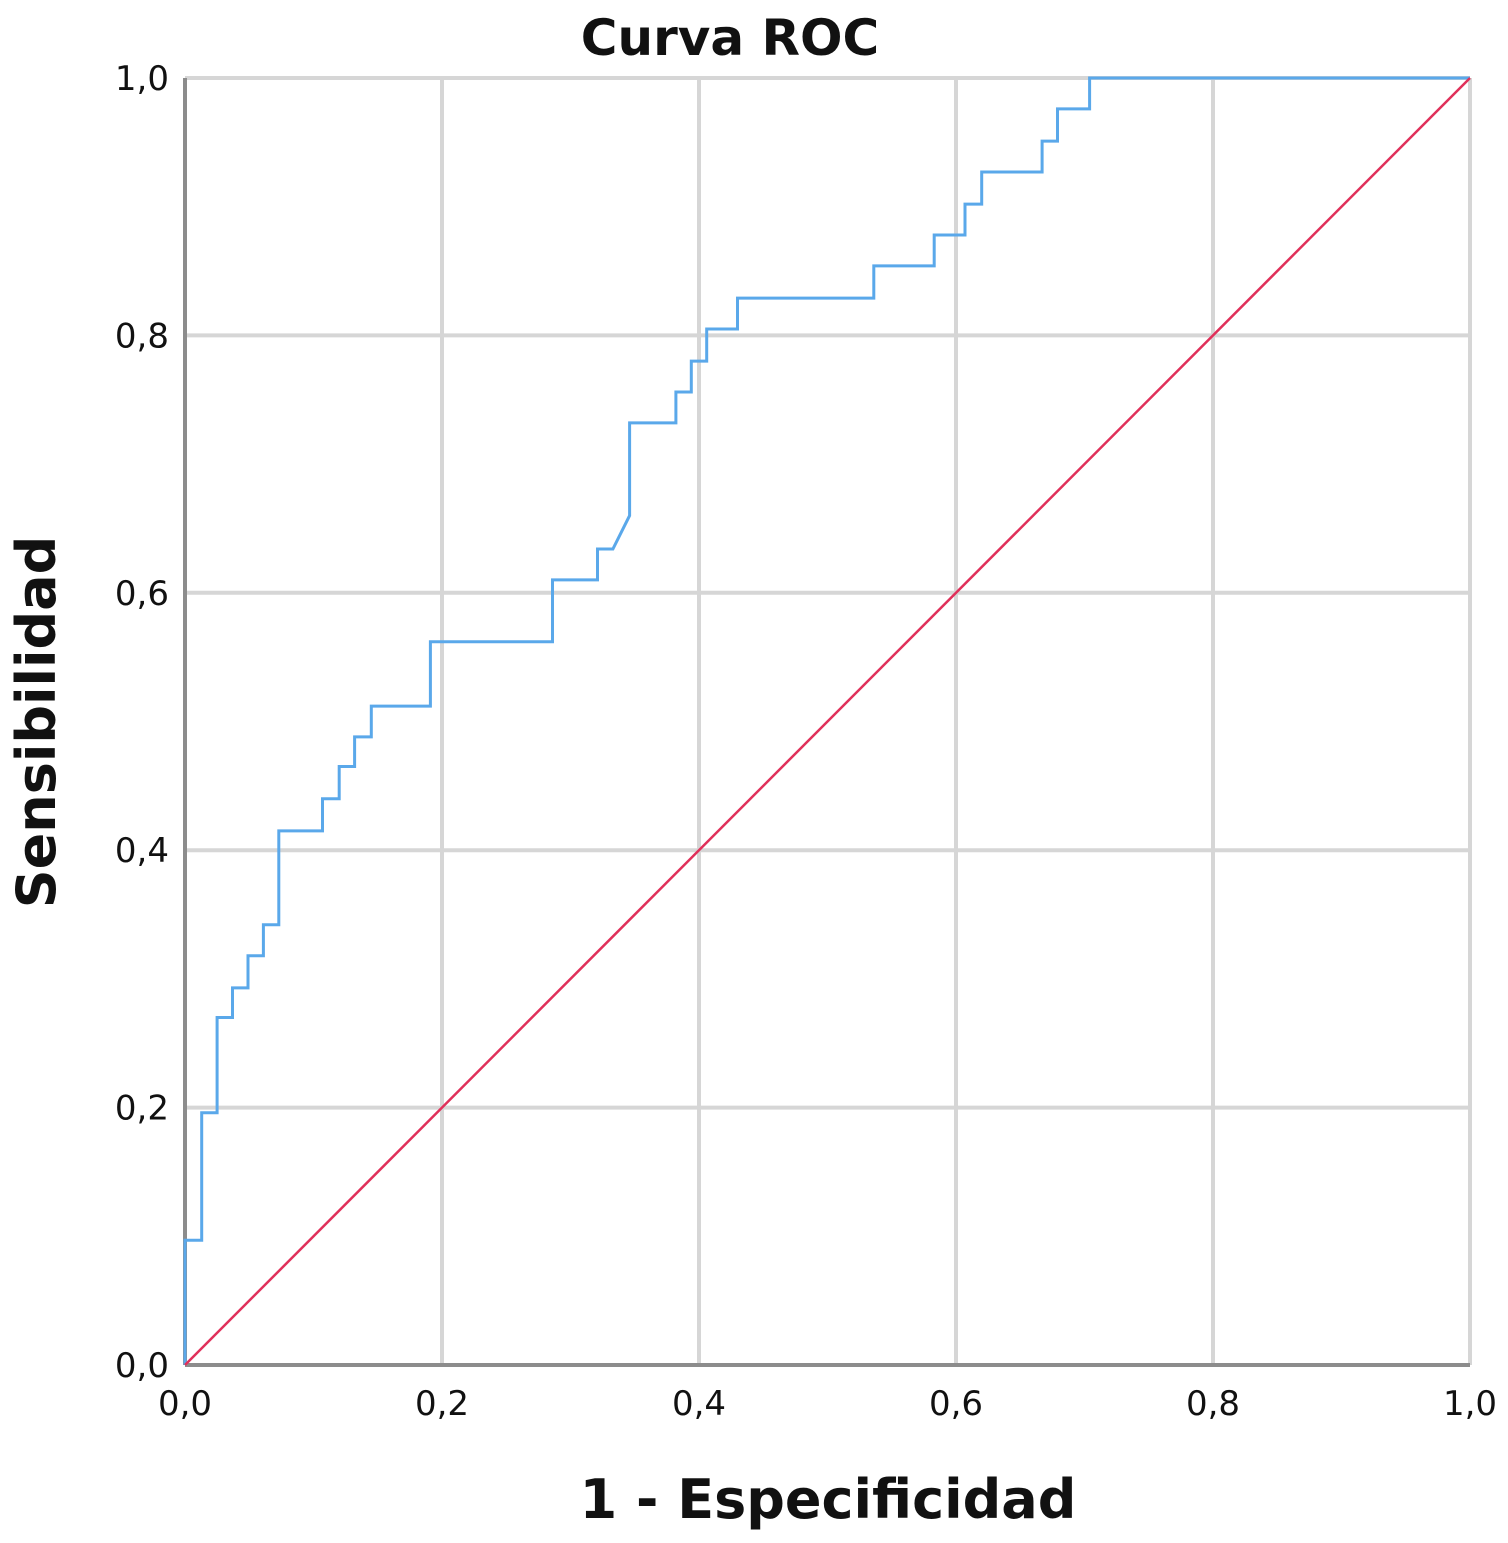 This screenshot has height=1543, width=1508. What do you see at coordinates (36, 722) in the screenshot?
I see `y-axis-title: Sensibilidad` at bounding box center [36, 722].